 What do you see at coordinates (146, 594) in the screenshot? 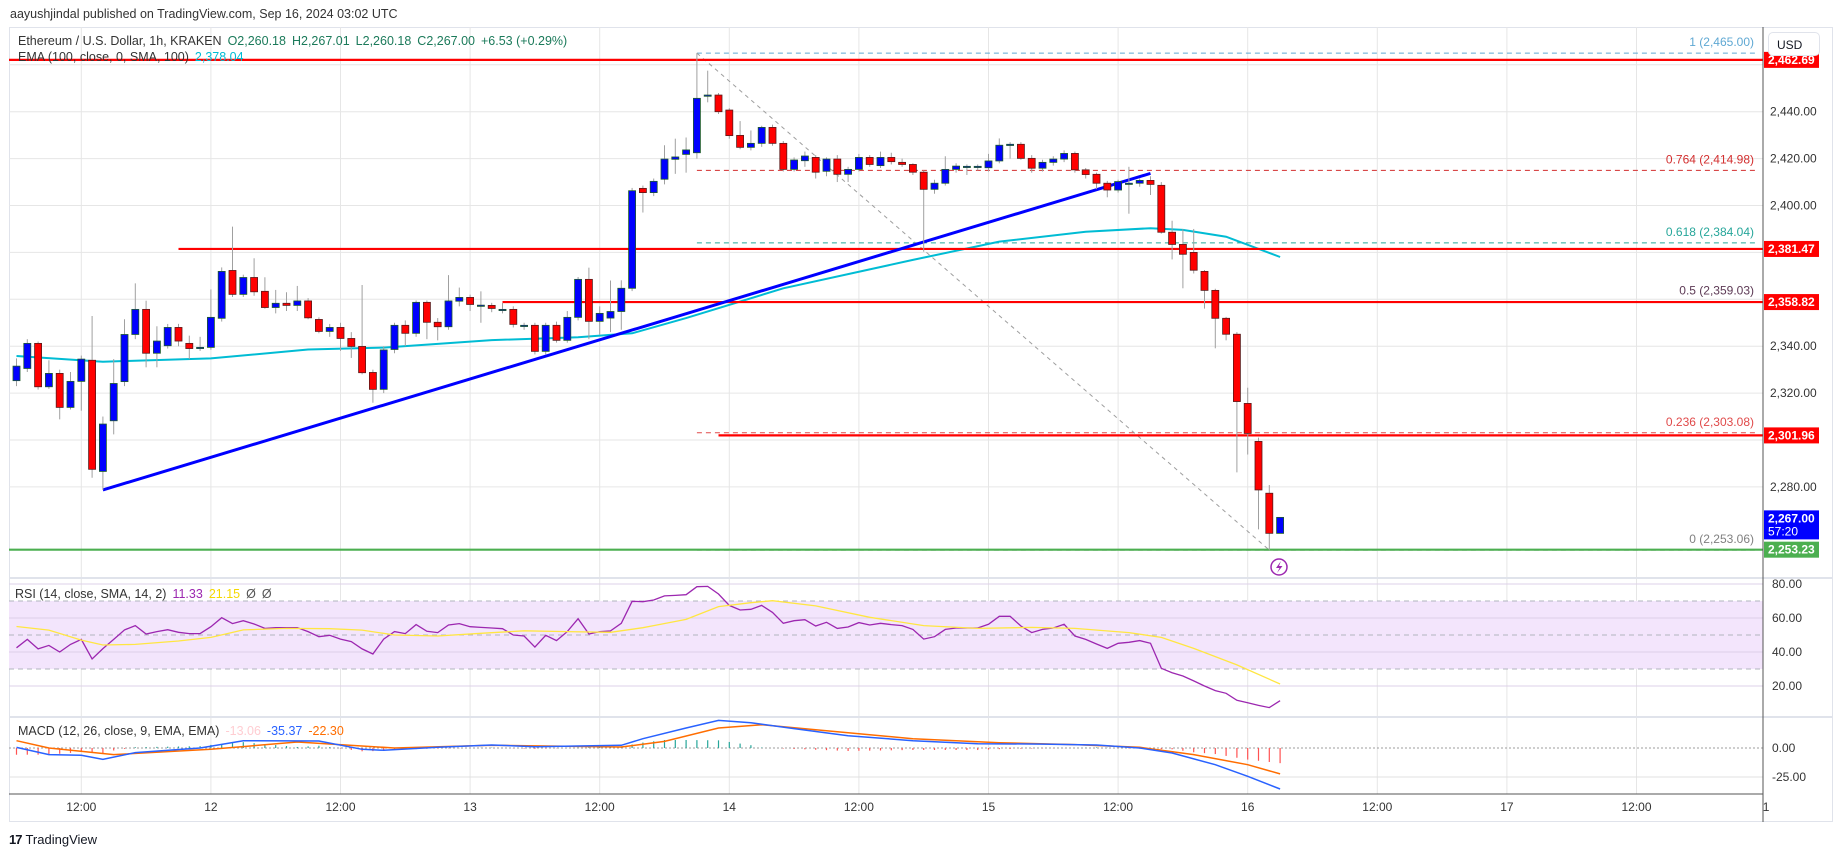
I see `rsi-legend: RSI (14, close, SMA, 14, 2) 11.33 21.15 Ø Ø` at bounding box center [146, 594].